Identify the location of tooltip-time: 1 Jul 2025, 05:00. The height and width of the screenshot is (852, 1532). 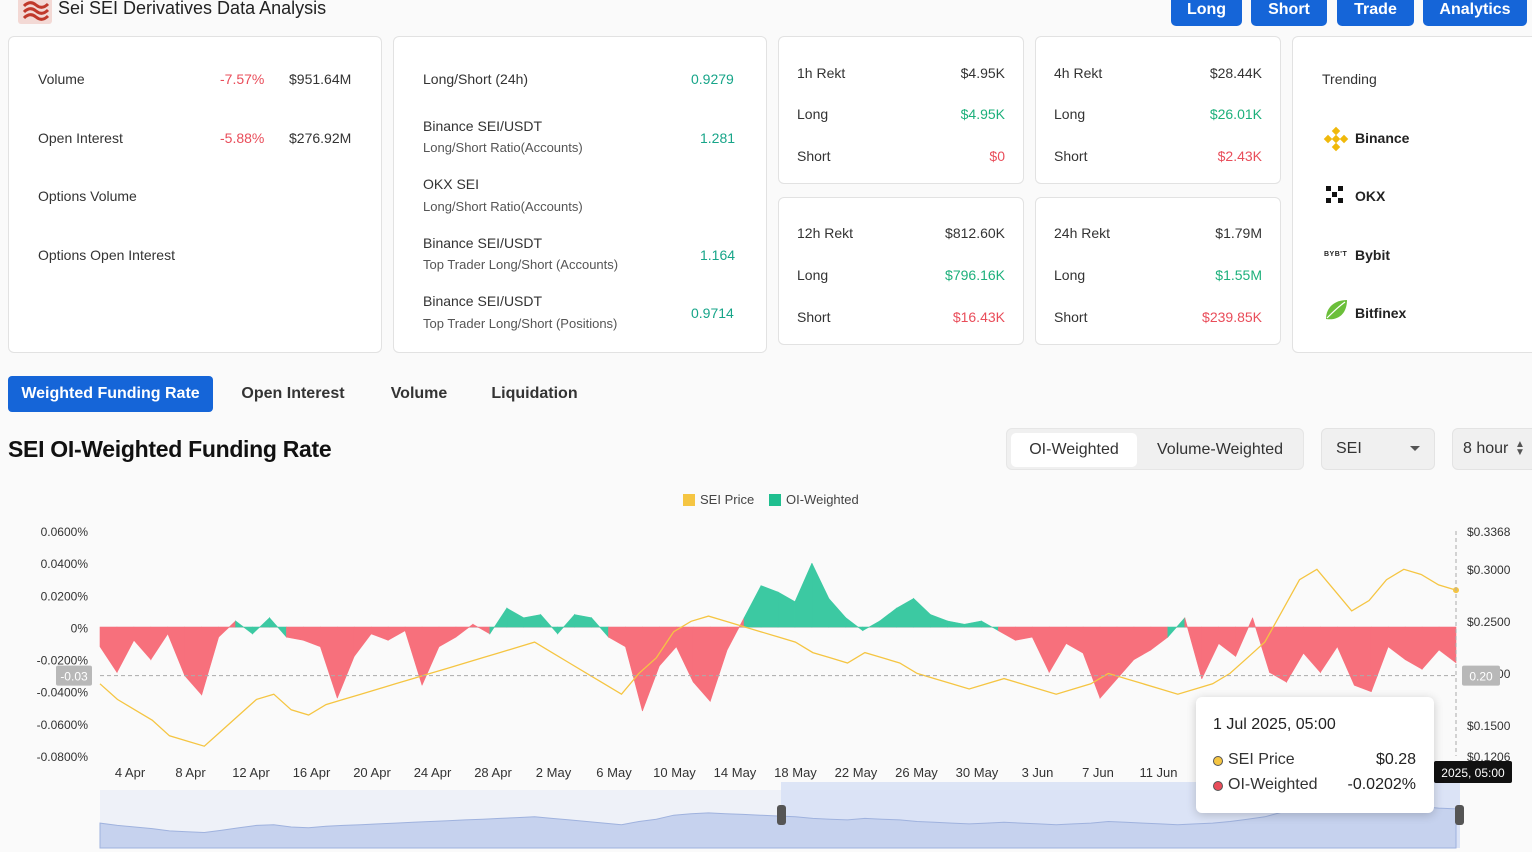
(1274, 724).